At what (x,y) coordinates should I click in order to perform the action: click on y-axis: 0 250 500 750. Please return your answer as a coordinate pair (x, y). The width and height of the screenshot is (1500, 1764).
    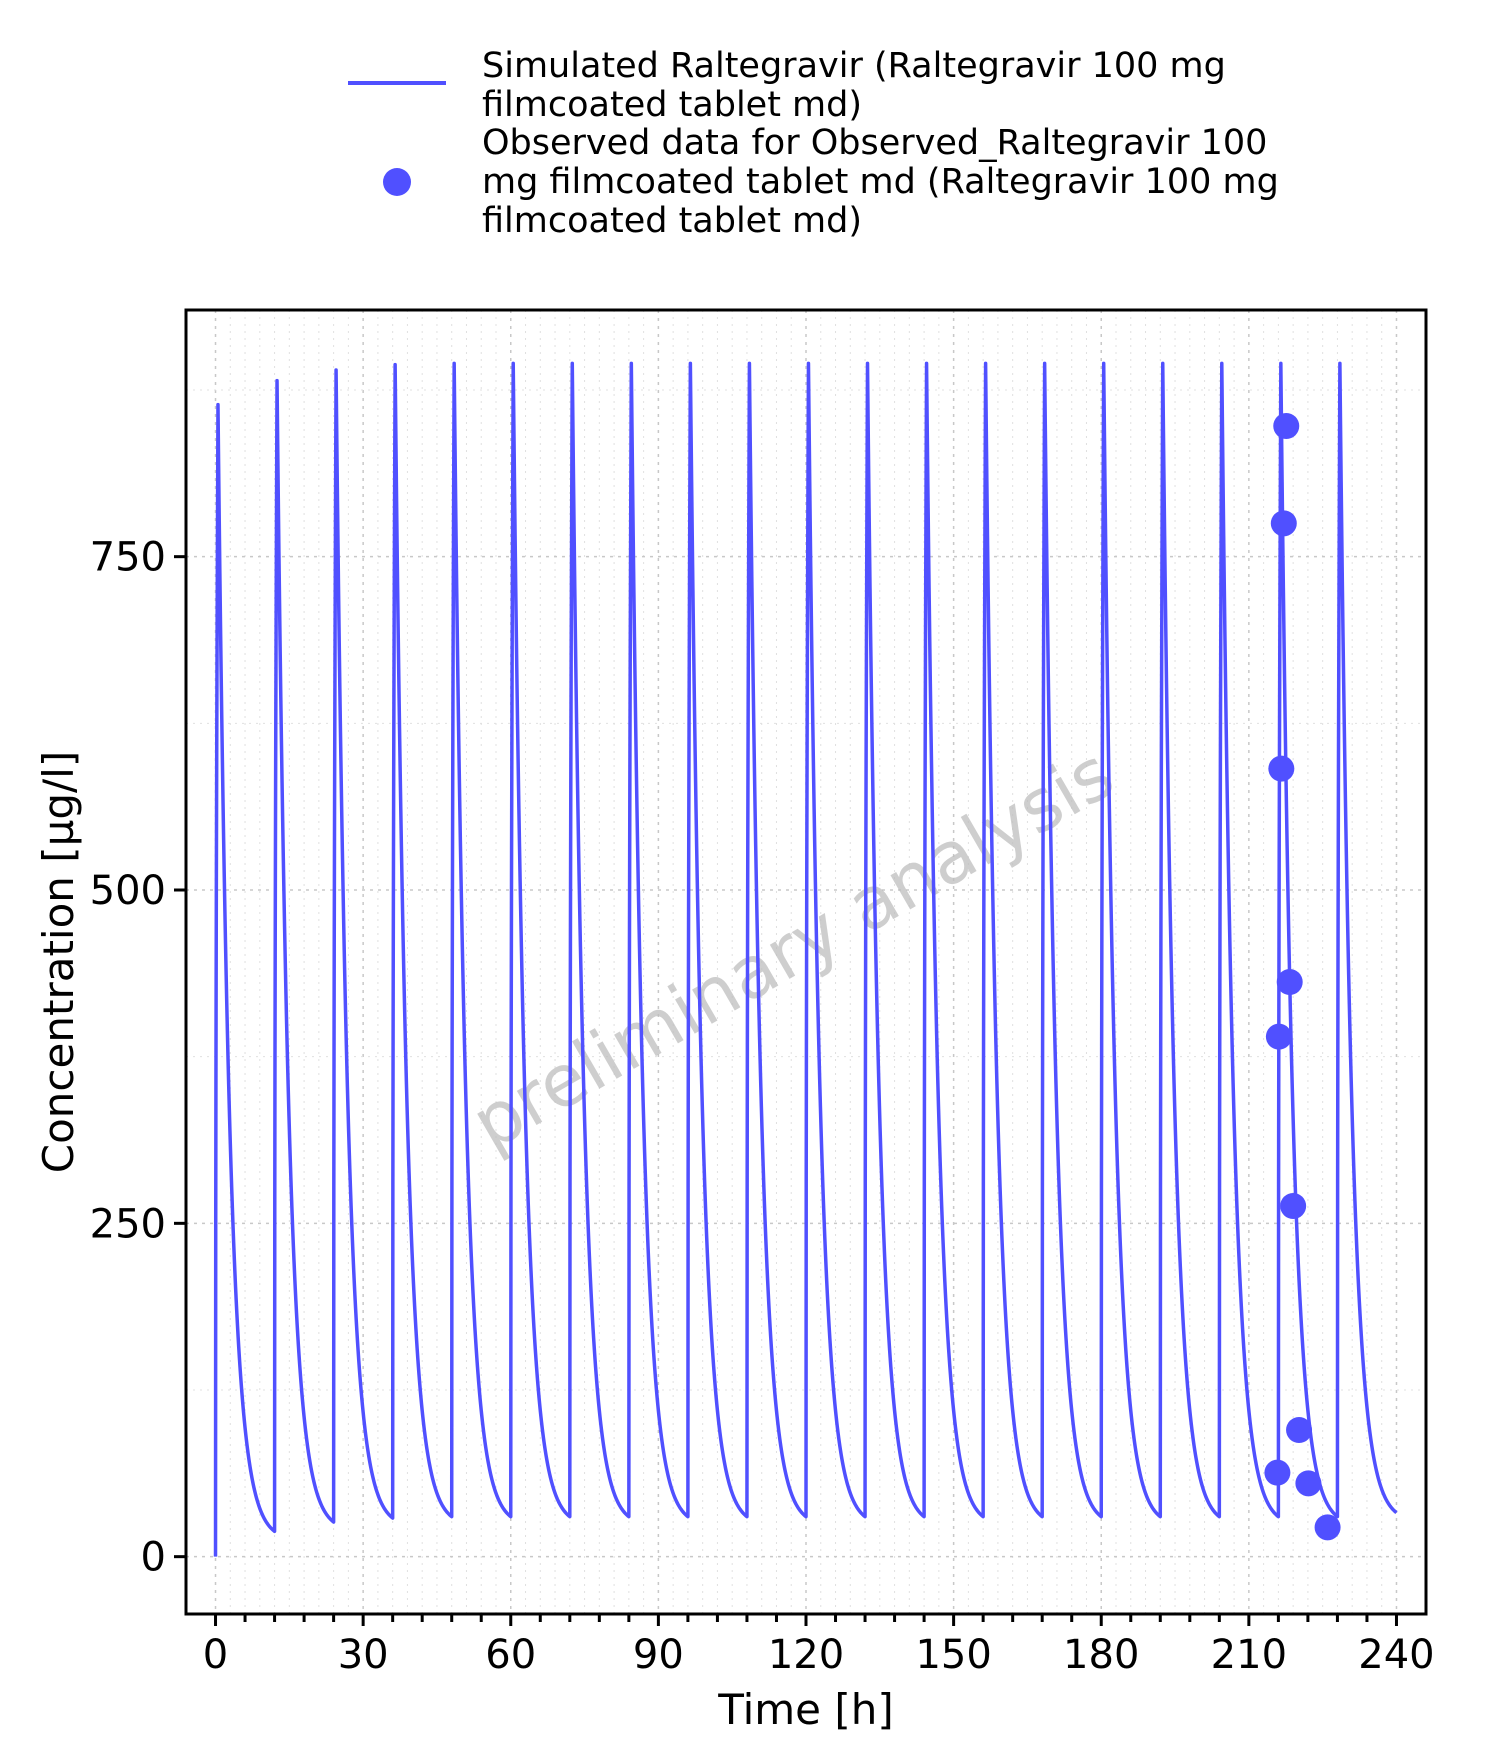
    Looking at the image, I should click on (138, 1058).